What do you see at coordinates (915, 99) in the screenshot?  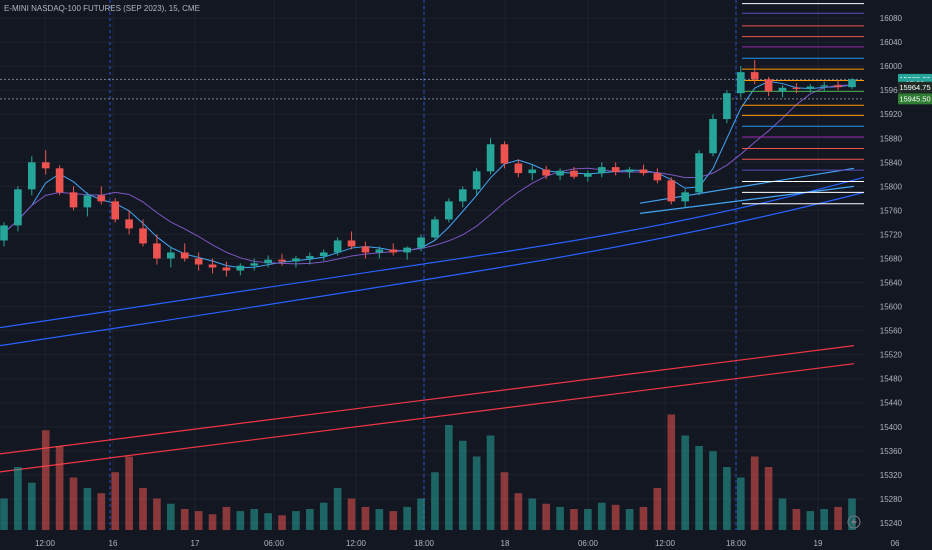 I see `price-tag` at bounding box center [915, 99].